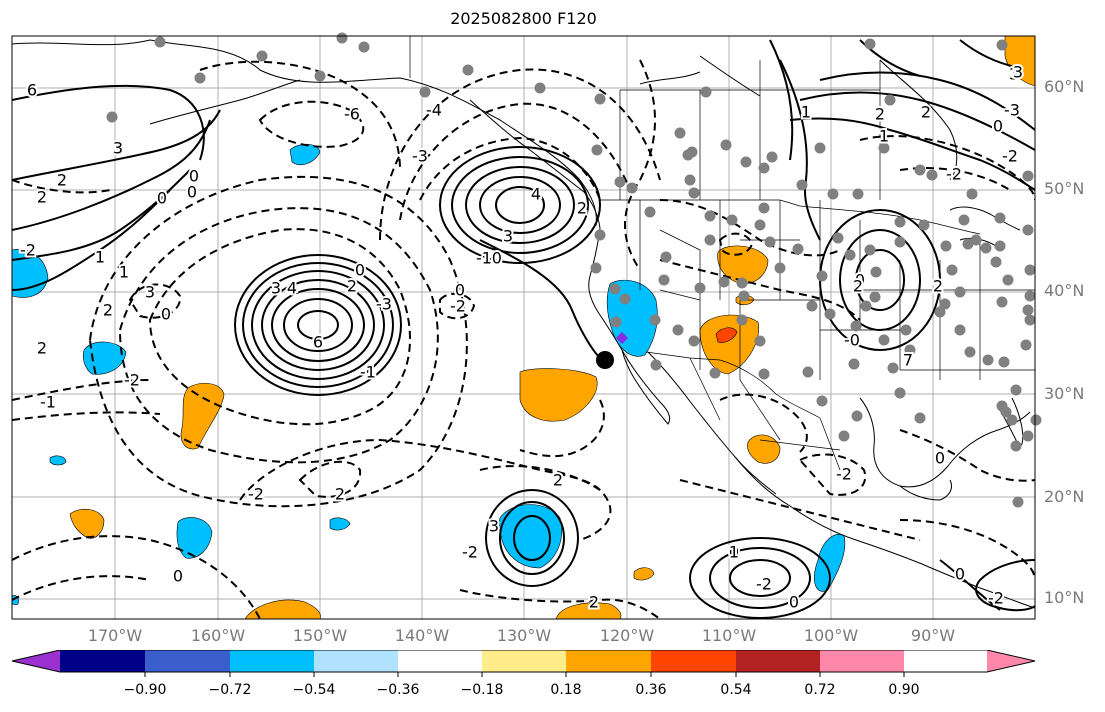  Describe the element at coordinates (726, 335) in the screenshot. I see `strong-positive-anomaly` at that location.